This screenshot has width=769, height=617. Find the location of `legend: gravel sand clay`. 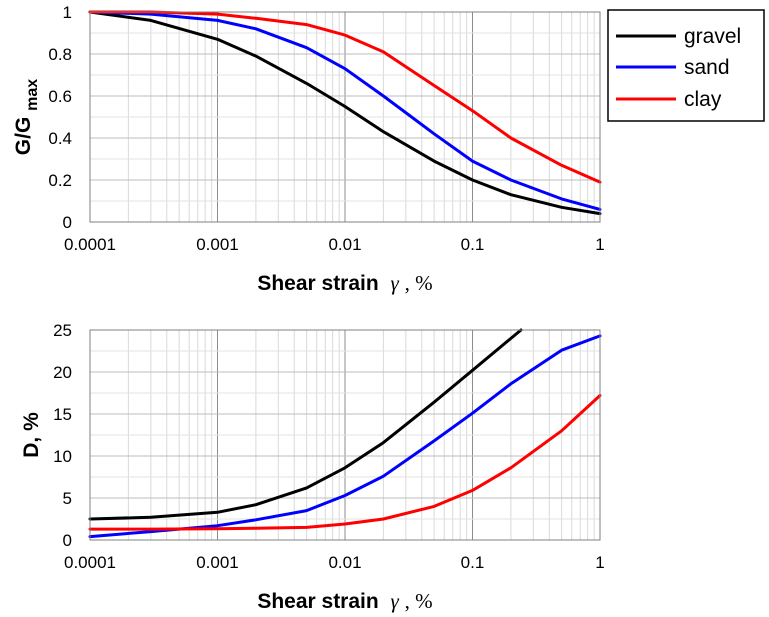

legend: gravel sand clay is located at coordinates (686, 65).